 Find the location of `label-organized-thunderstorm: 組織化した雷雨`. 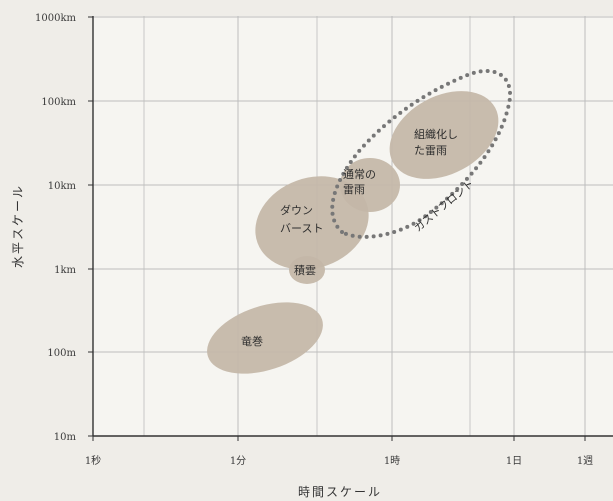

label-organized-thunderstorm: 組織化した雷雨 is located at coordinates (436, 142).